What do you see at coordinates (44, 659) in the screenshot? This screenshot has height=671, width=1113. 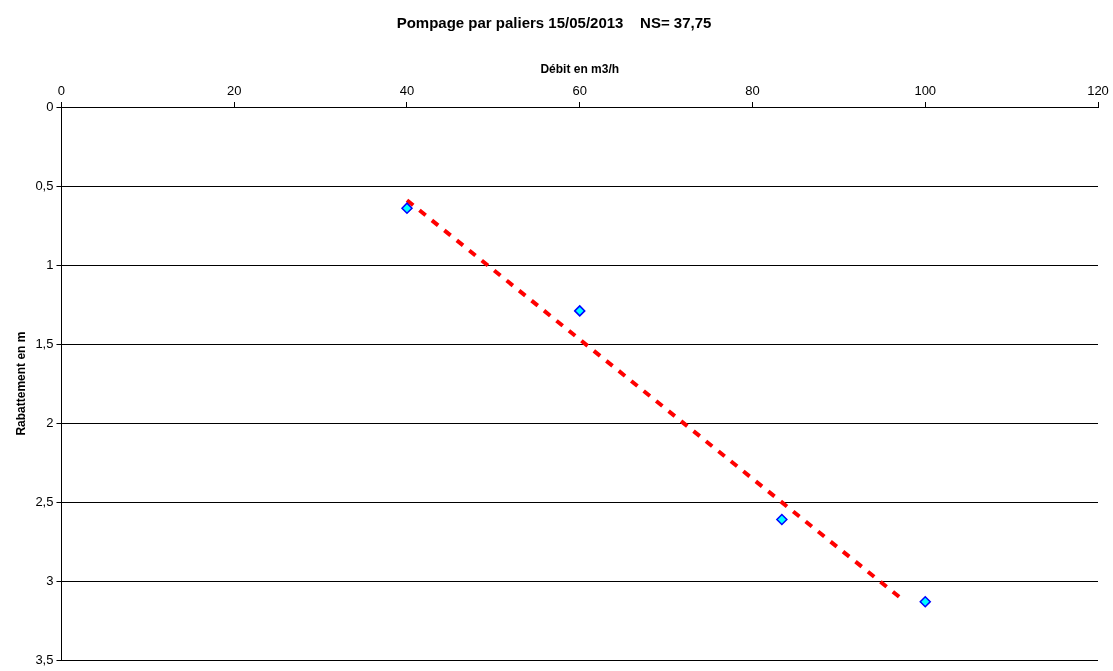 I see `y-tick-label: 3,5` at bounding box center [44, 659].